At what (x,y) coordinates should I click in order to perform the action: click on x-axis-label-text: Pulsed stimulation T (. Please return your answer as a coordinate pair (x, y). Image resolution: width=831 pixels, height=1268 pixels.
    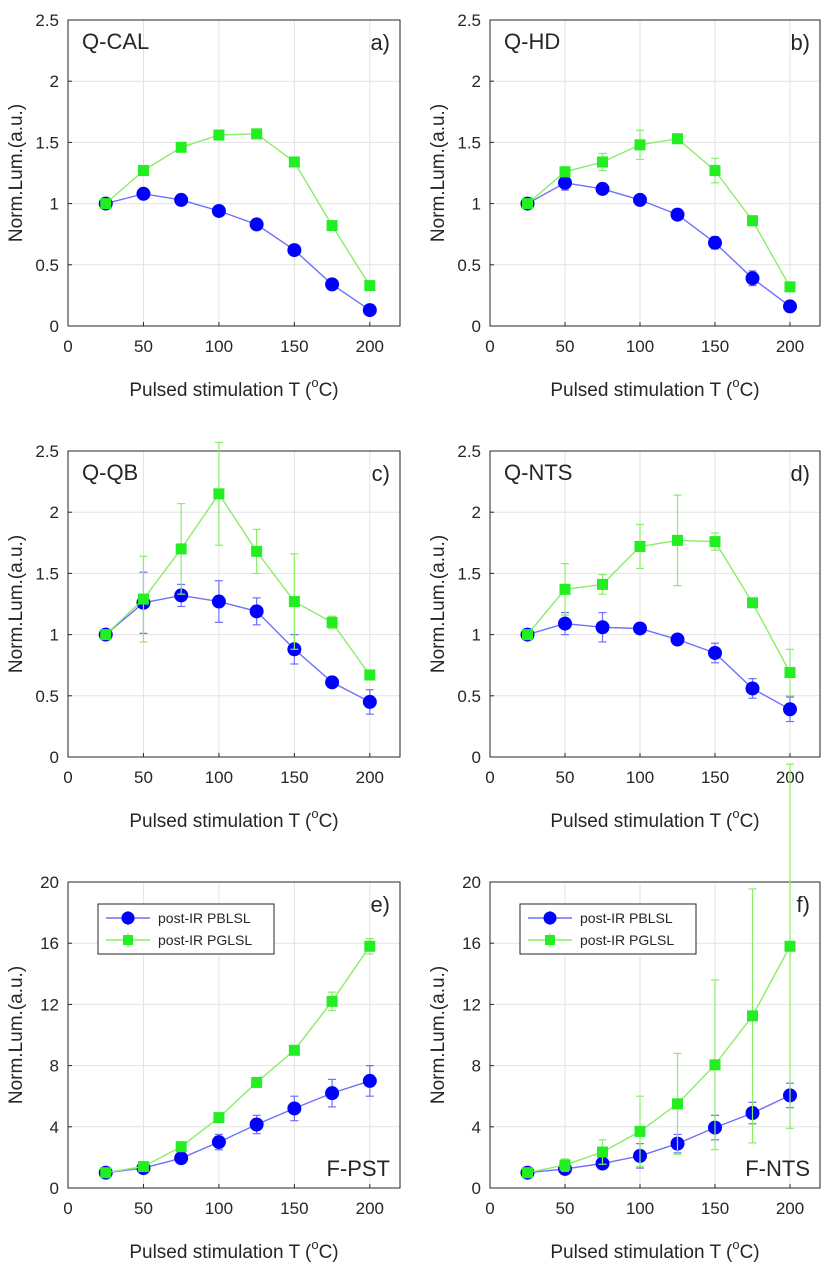
    Looking at the image, I should click on (641, 390).